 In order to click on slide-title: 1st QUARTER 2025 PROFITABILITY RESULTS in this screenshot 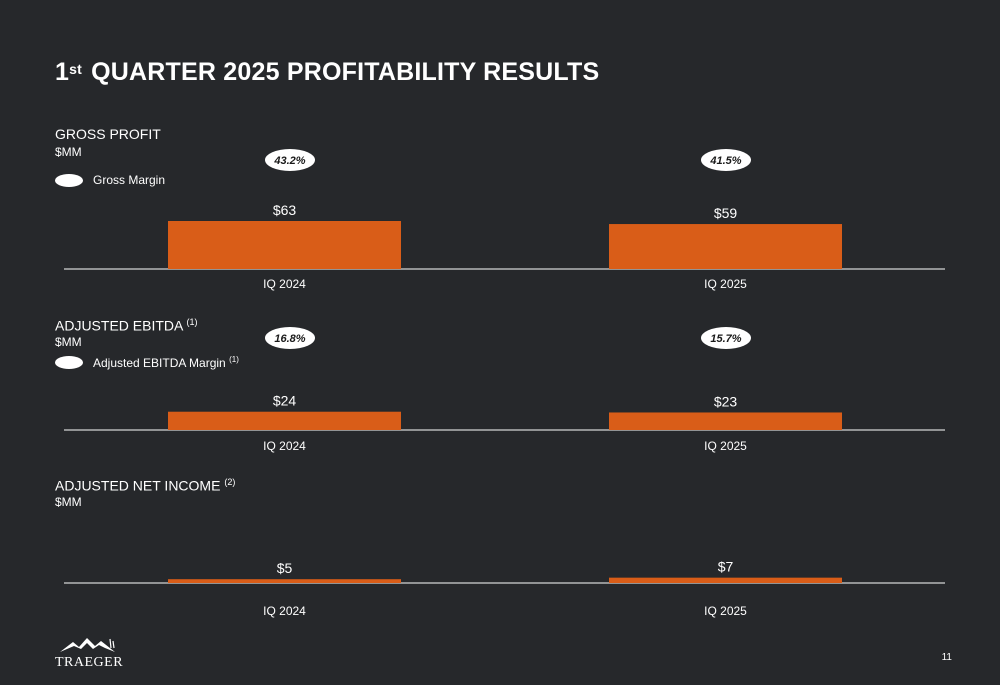, I will do `click(327, 72)`.